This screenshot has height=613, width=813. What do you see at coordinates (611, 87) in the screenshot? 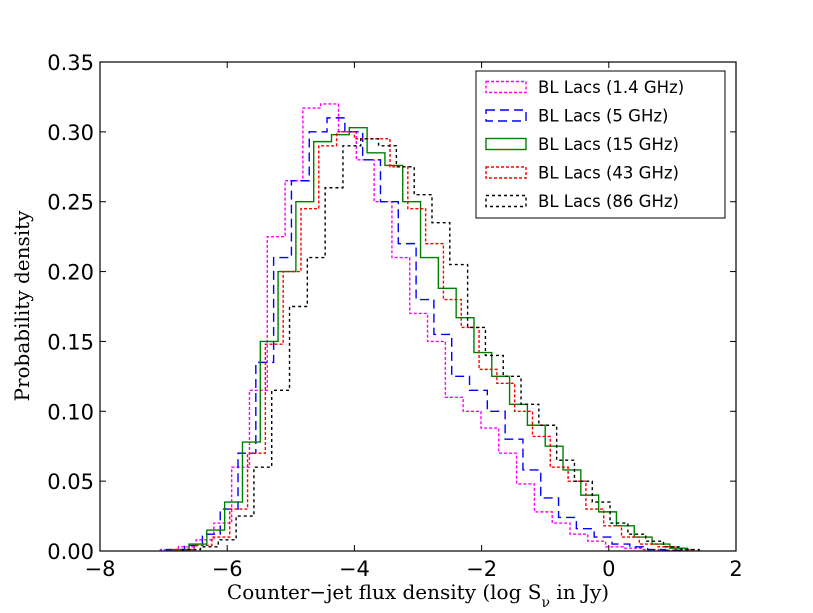
I see `legend-label-0: BL Lacs (1.4 GHz)` at bounding box center [611, 87].